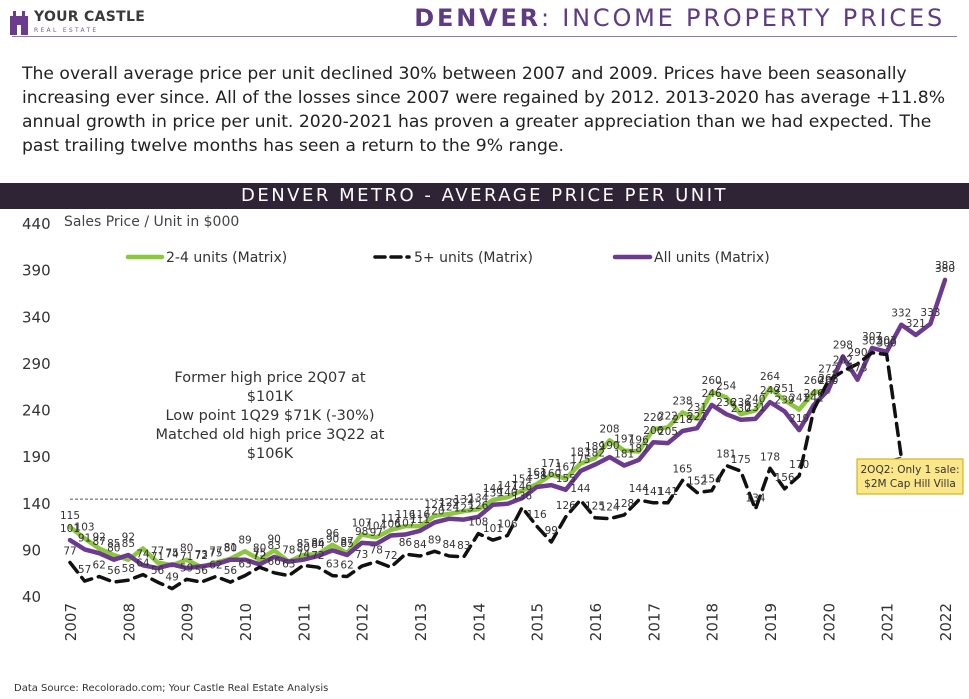  Describe the element at coordinates (143, 564) in the screenshot. I see `data-label: 64` at that location.